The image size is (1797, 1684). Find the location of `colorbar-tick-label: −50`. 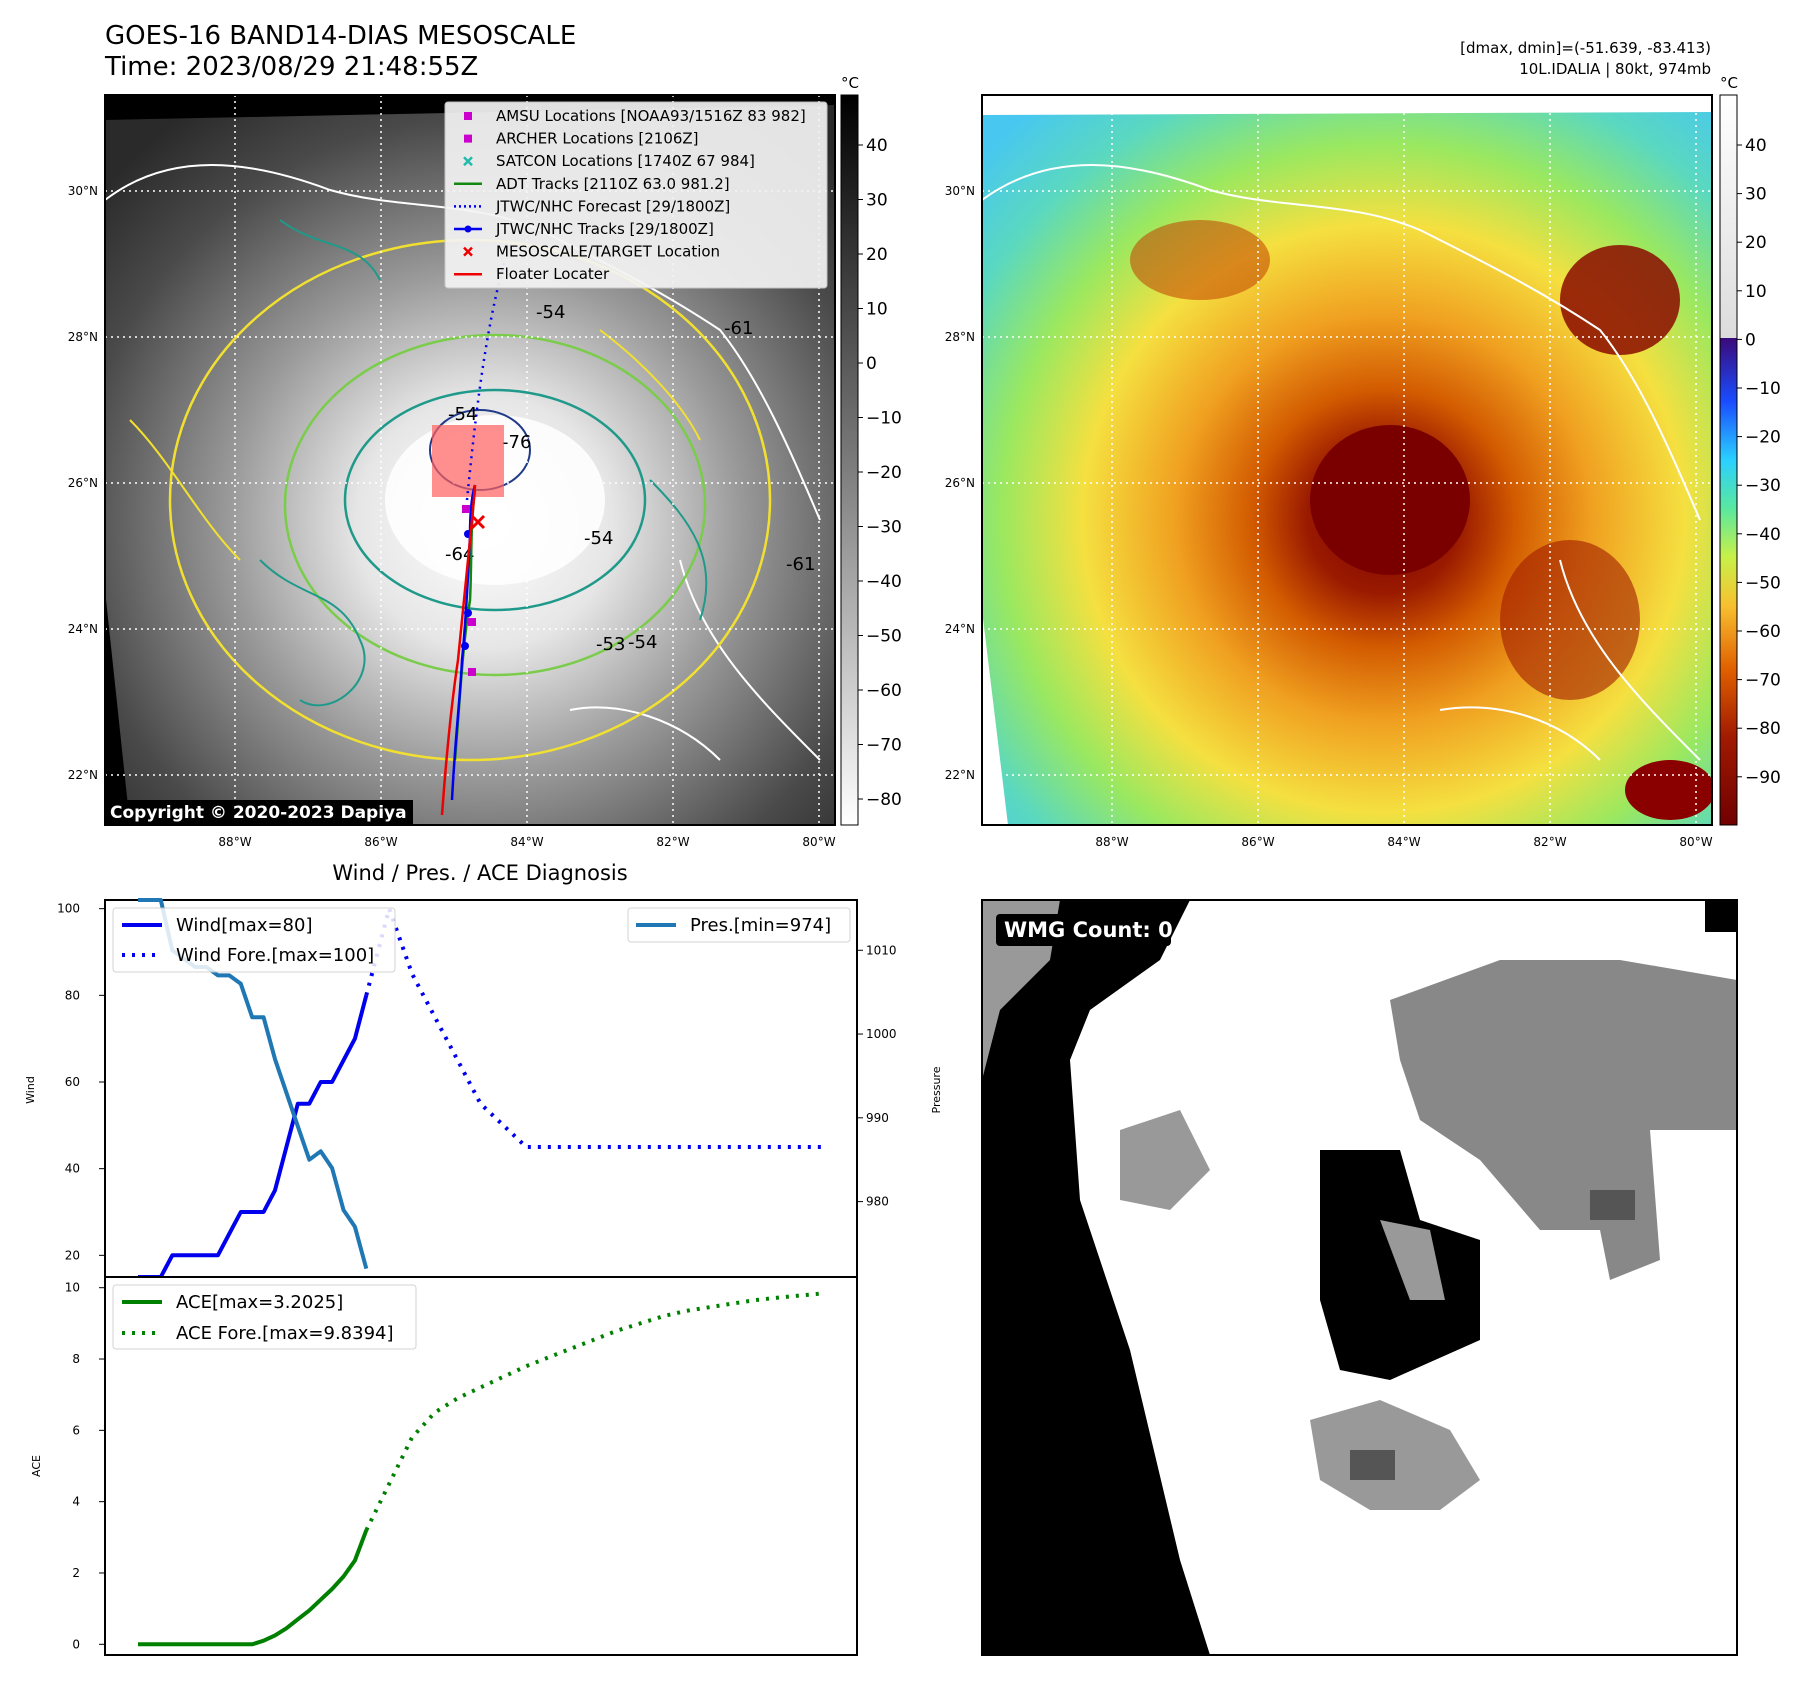

colorbar-tick-label: −50 is located at coordinates (1763, 583).